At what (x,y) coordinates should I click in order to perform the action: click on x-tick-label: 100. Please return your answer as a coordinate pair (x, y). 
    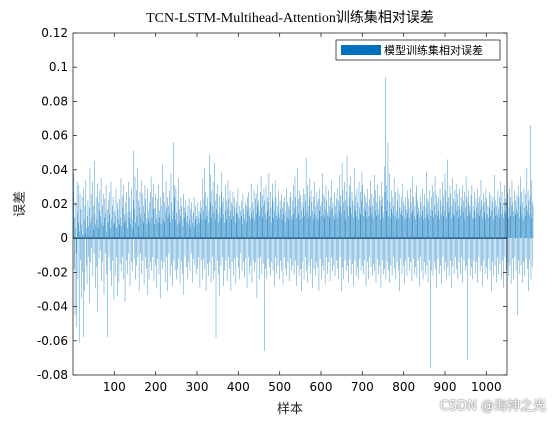
    Looking at the image, I should click on (114, 387).